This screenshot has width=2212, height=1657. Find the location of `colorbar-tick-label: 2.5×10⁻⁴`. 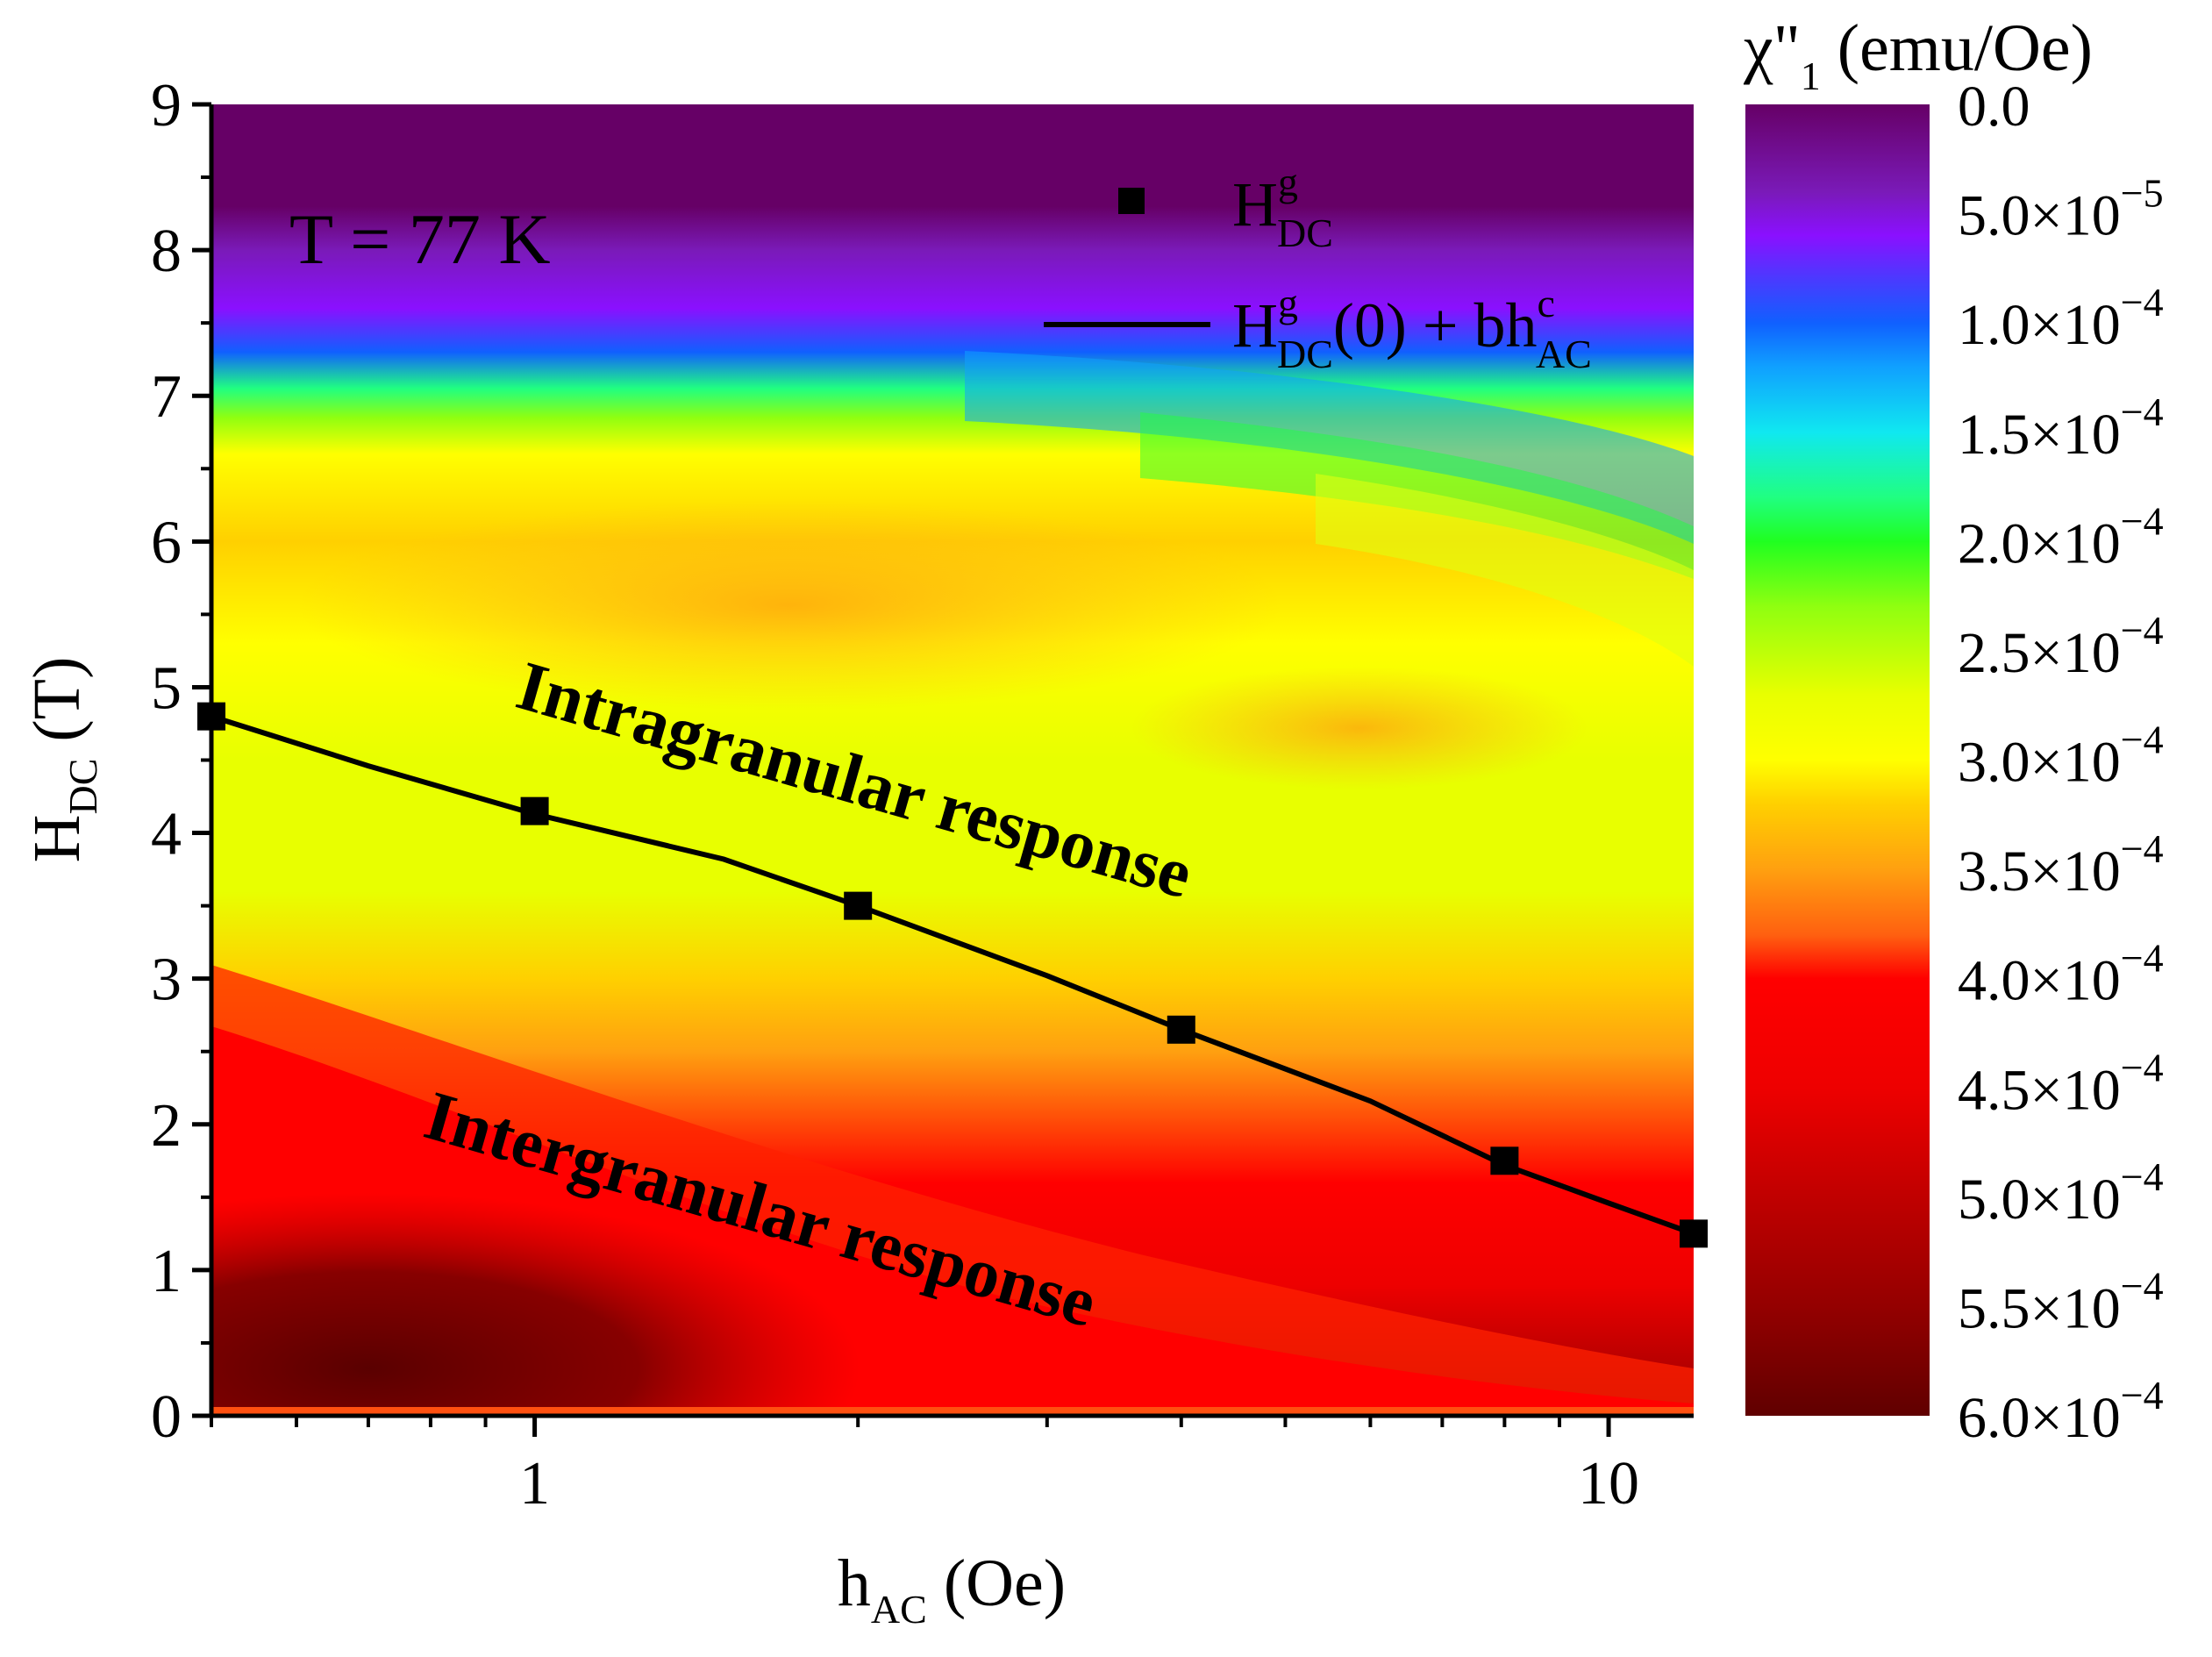

colorbar-tick-label: 2.5×10⁻⁴ is located at coordinates (2061, 646).